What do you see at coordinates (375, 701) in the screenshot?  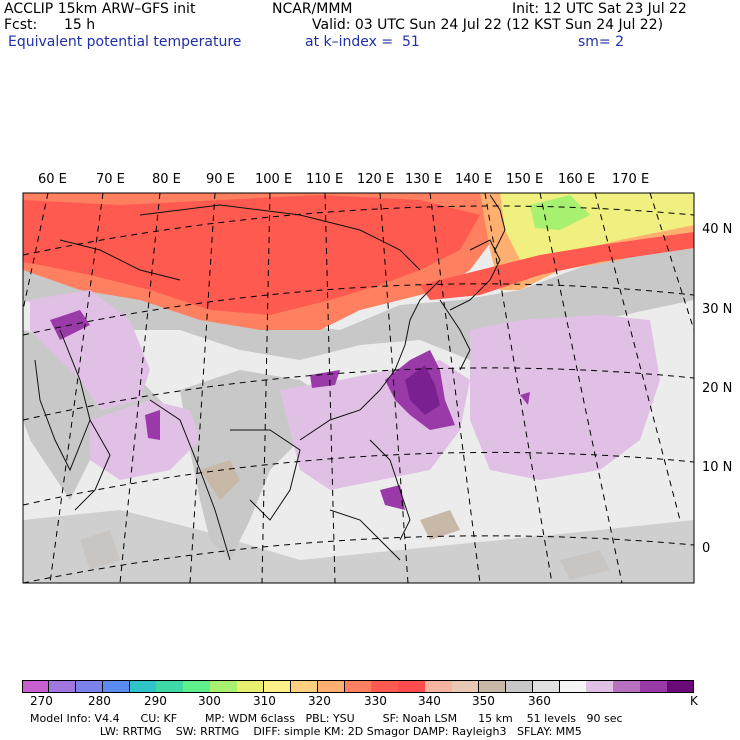 I see `colorbar-label: 330` at bounding box center [375, 701].